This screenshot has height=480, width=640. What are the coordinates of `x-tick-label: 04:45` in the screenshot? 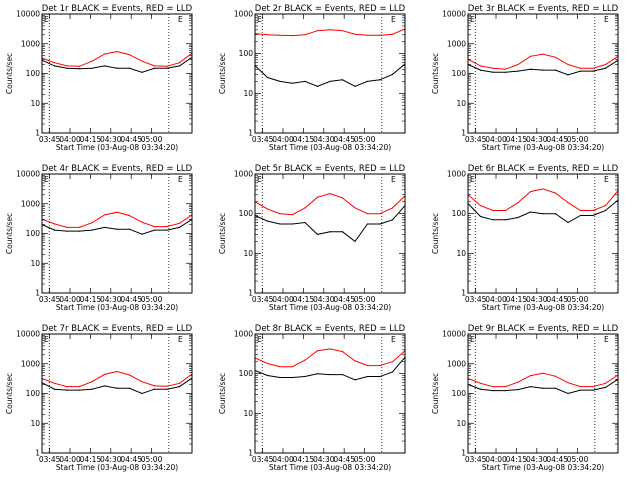 It's located at (131, 459).